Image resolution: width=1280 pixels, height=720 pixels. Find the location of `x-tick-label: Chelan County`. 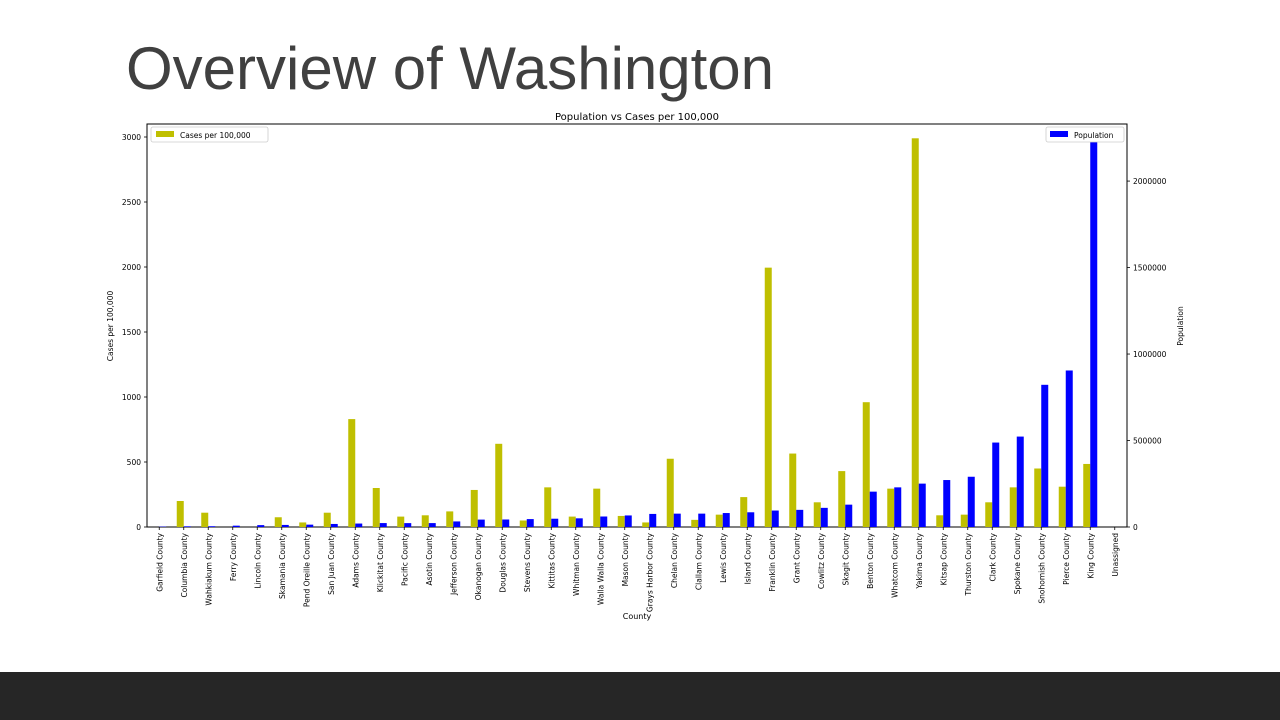

x-tick-label: Chelan County is located at coordinates (674, 560).